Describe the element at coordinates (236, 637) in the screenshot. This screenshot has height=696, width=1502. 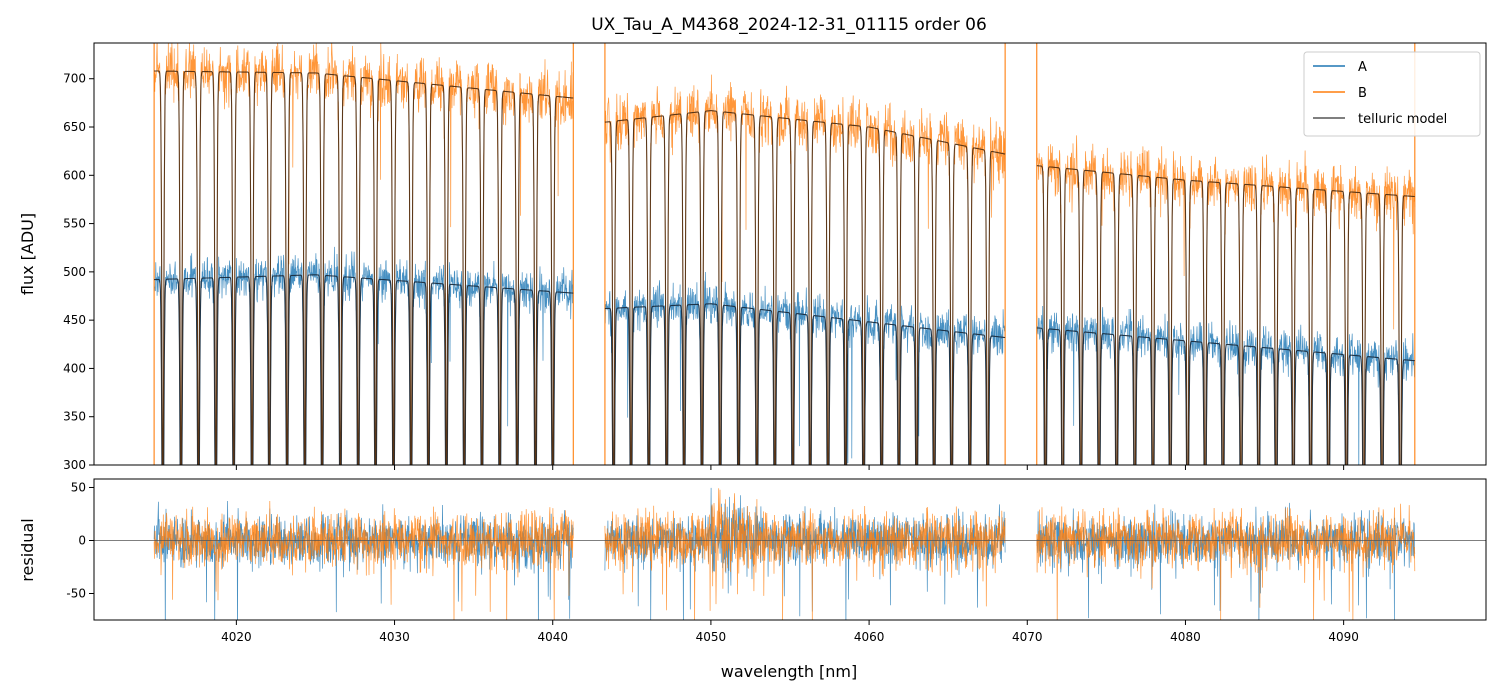
I see `x-tick-label: 4020` at that location.